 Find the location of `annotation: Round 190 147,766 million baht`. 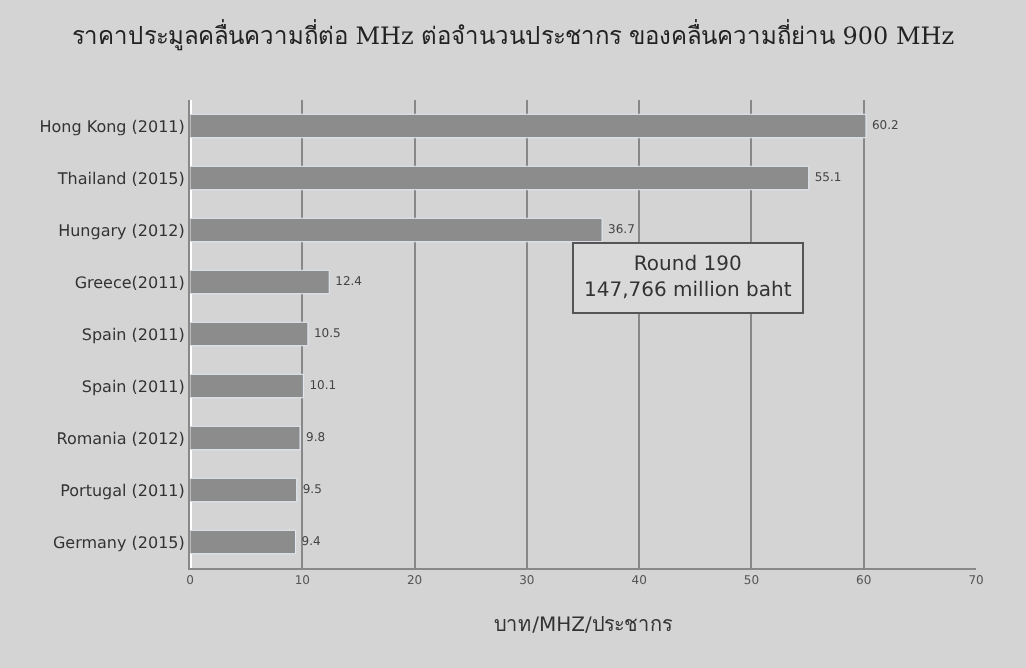

annotation: Round 190 147,766 million baht is located at coordinates (688, 278).